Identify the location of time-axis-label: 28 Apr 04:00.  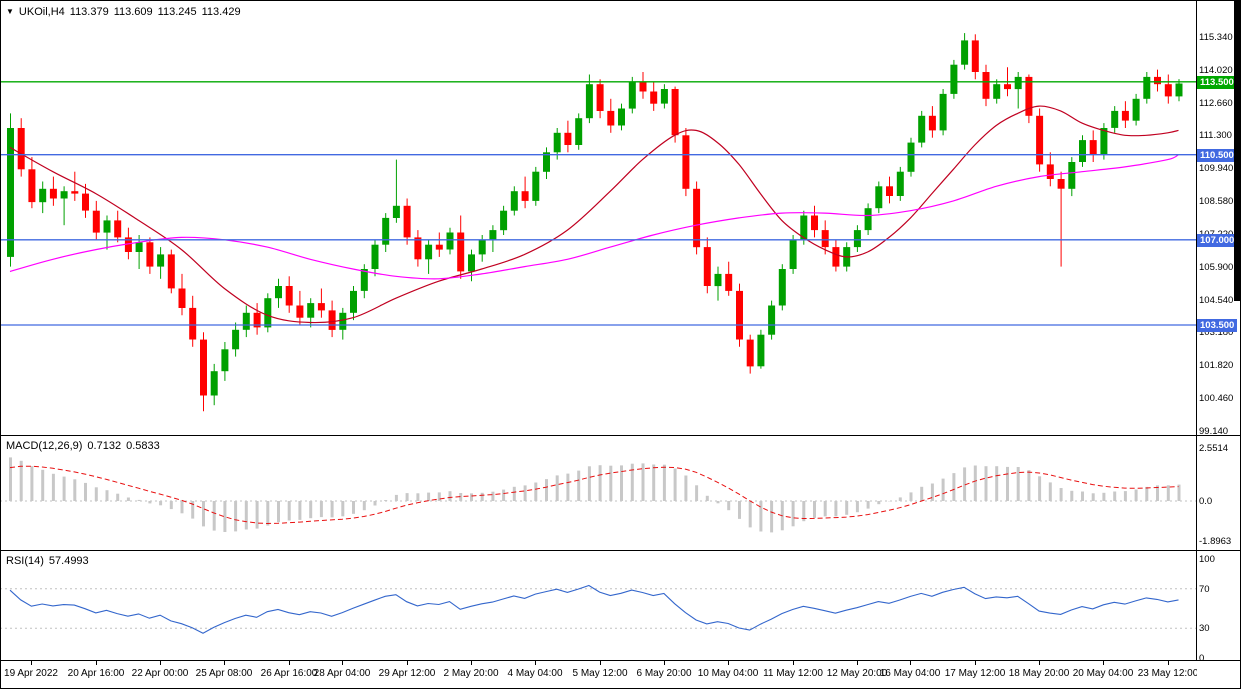
(342, 673).